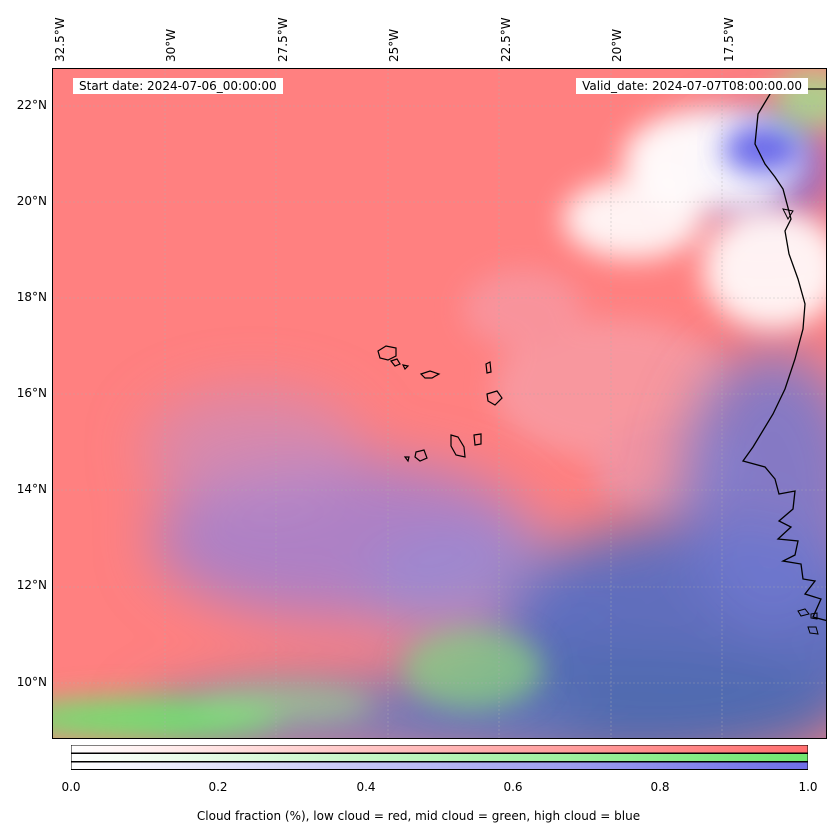  What do you see at coordinates (31, 105) in the screenshot?
I see `lat-label-22n: 22°N` at bounding box center [31, 105].